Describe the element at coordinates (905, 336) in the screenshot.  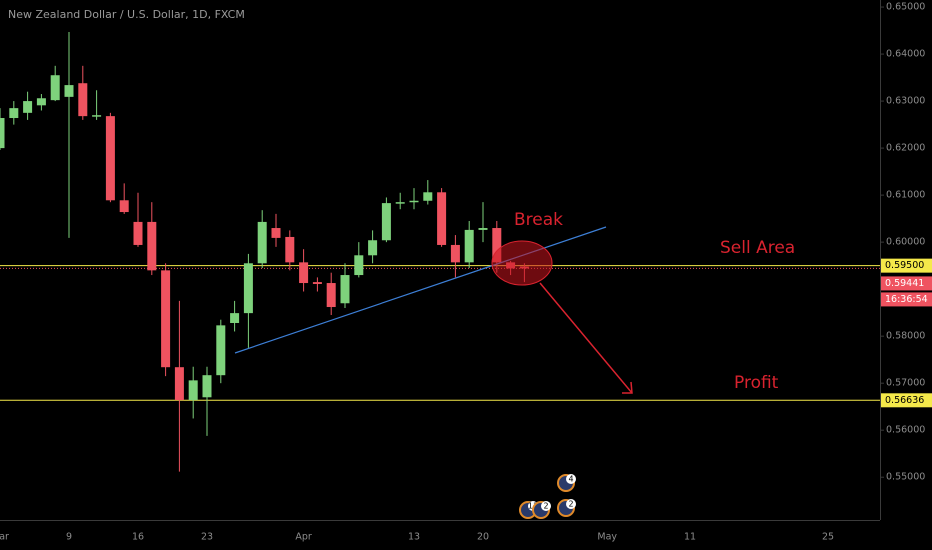
I see `y-tick-label: 0.58000` at that location.